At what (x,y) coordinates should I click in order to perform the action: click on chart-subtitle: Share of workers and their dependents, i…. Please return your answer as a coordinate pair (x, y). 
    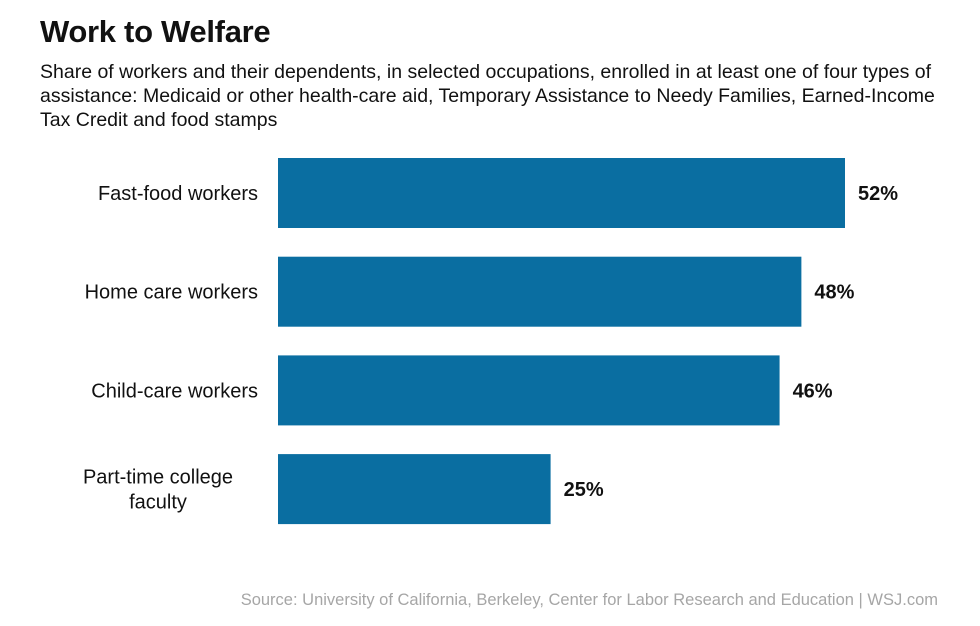
    Looking at the image, I should click on (487, 96).